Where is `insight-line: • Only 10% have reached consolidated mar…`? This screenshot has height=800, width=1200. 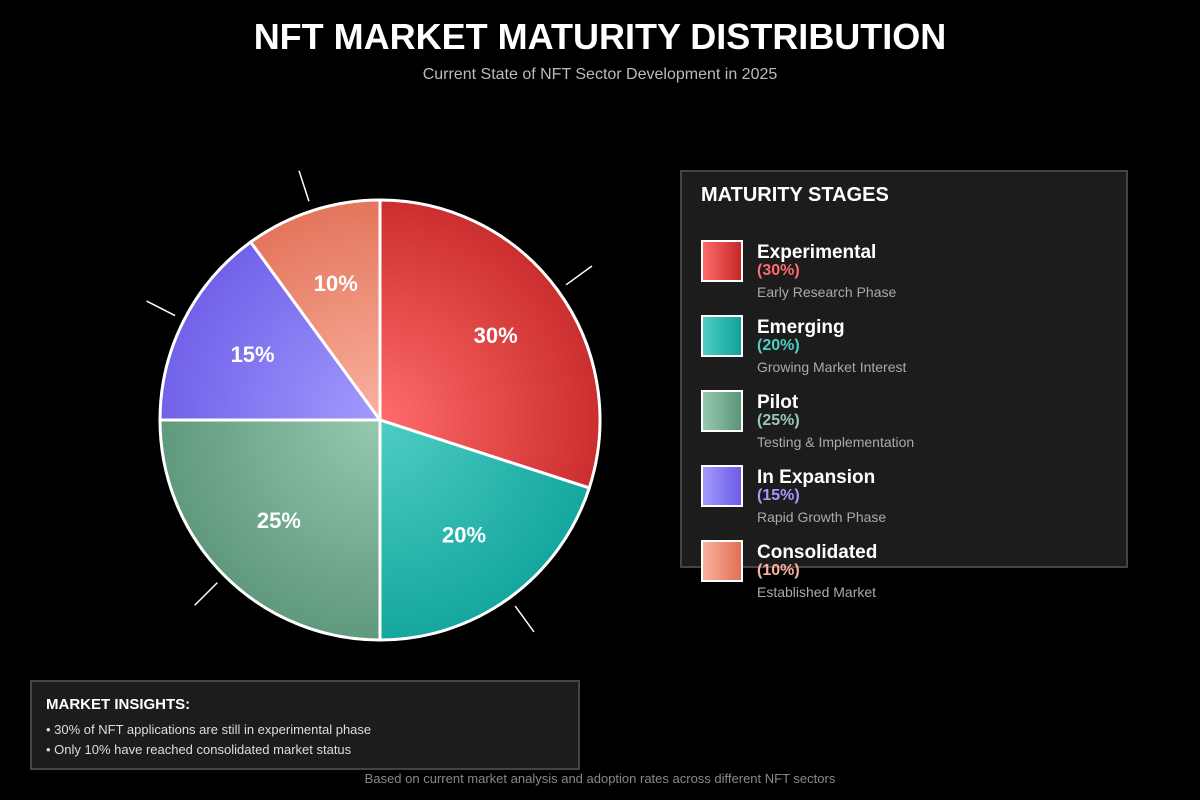
insight-line: • Only 10% have reached consolidated mar… is located at coordinates (199, 749).